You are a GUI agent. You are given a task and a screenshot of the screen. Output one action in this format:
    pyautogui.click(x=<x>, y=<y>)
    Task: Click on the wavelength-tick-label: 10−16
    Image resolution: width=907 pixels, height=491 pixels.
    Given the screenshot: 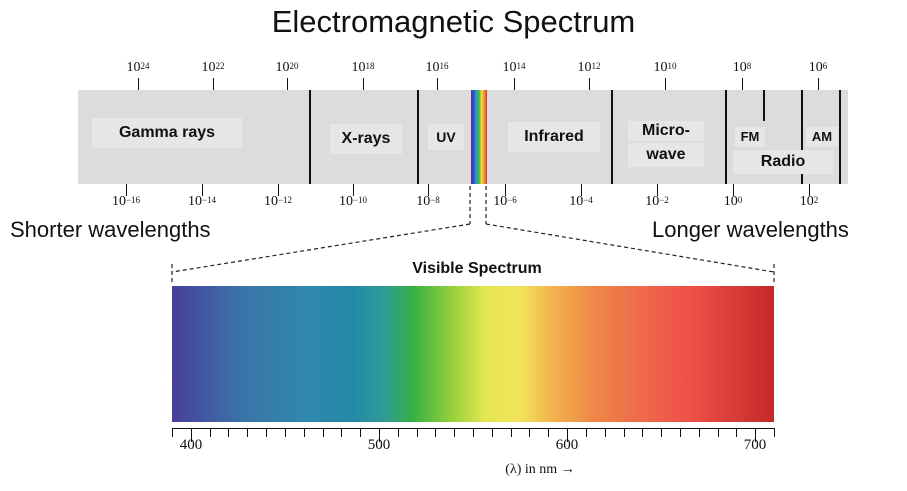 What is the action you would take?
    pyautogui.click(x=126, y=202)
    